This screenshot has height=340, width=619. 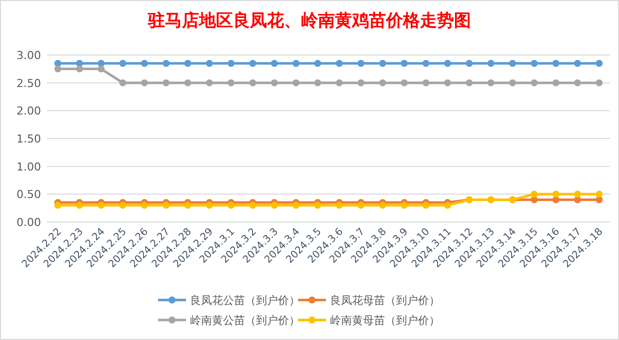 What do you see at coordinates (28, 111) in the screenshot?
I see `y-tick-label: 2.00` at bounding box center [28, 111].